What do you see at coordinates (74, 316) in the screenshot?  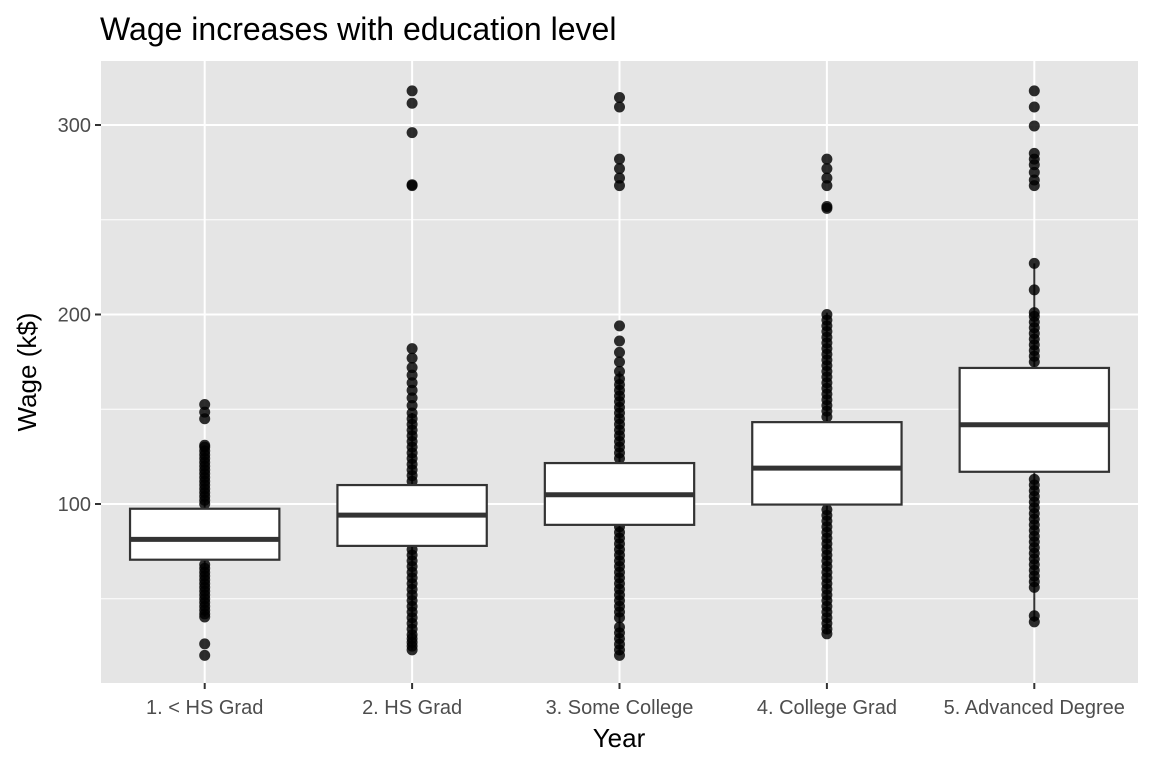 I see `y-tick-label: 200` at bounding box center [74, 316].